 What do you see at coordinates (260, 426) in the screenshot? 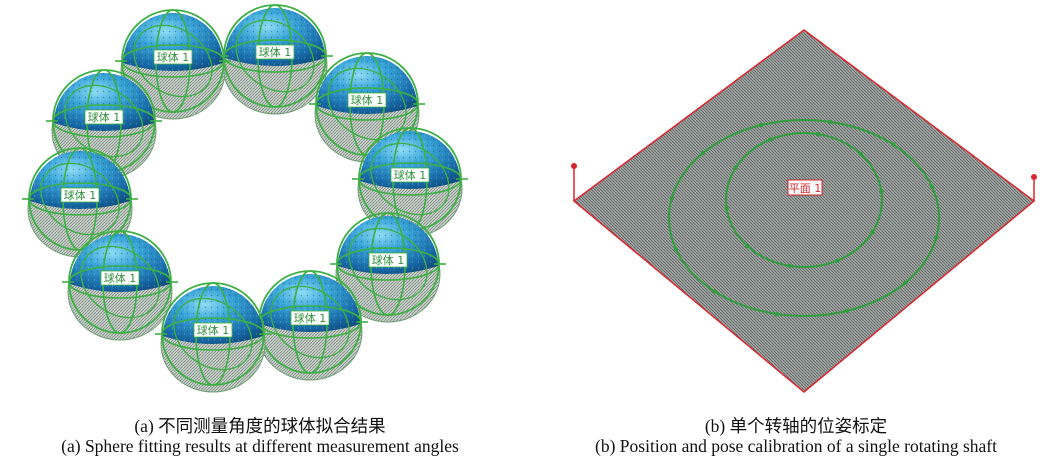
I see `caption-a-chinese: (a) 不同测量角度的球体拟合结果` at bounding box center [260, 426].